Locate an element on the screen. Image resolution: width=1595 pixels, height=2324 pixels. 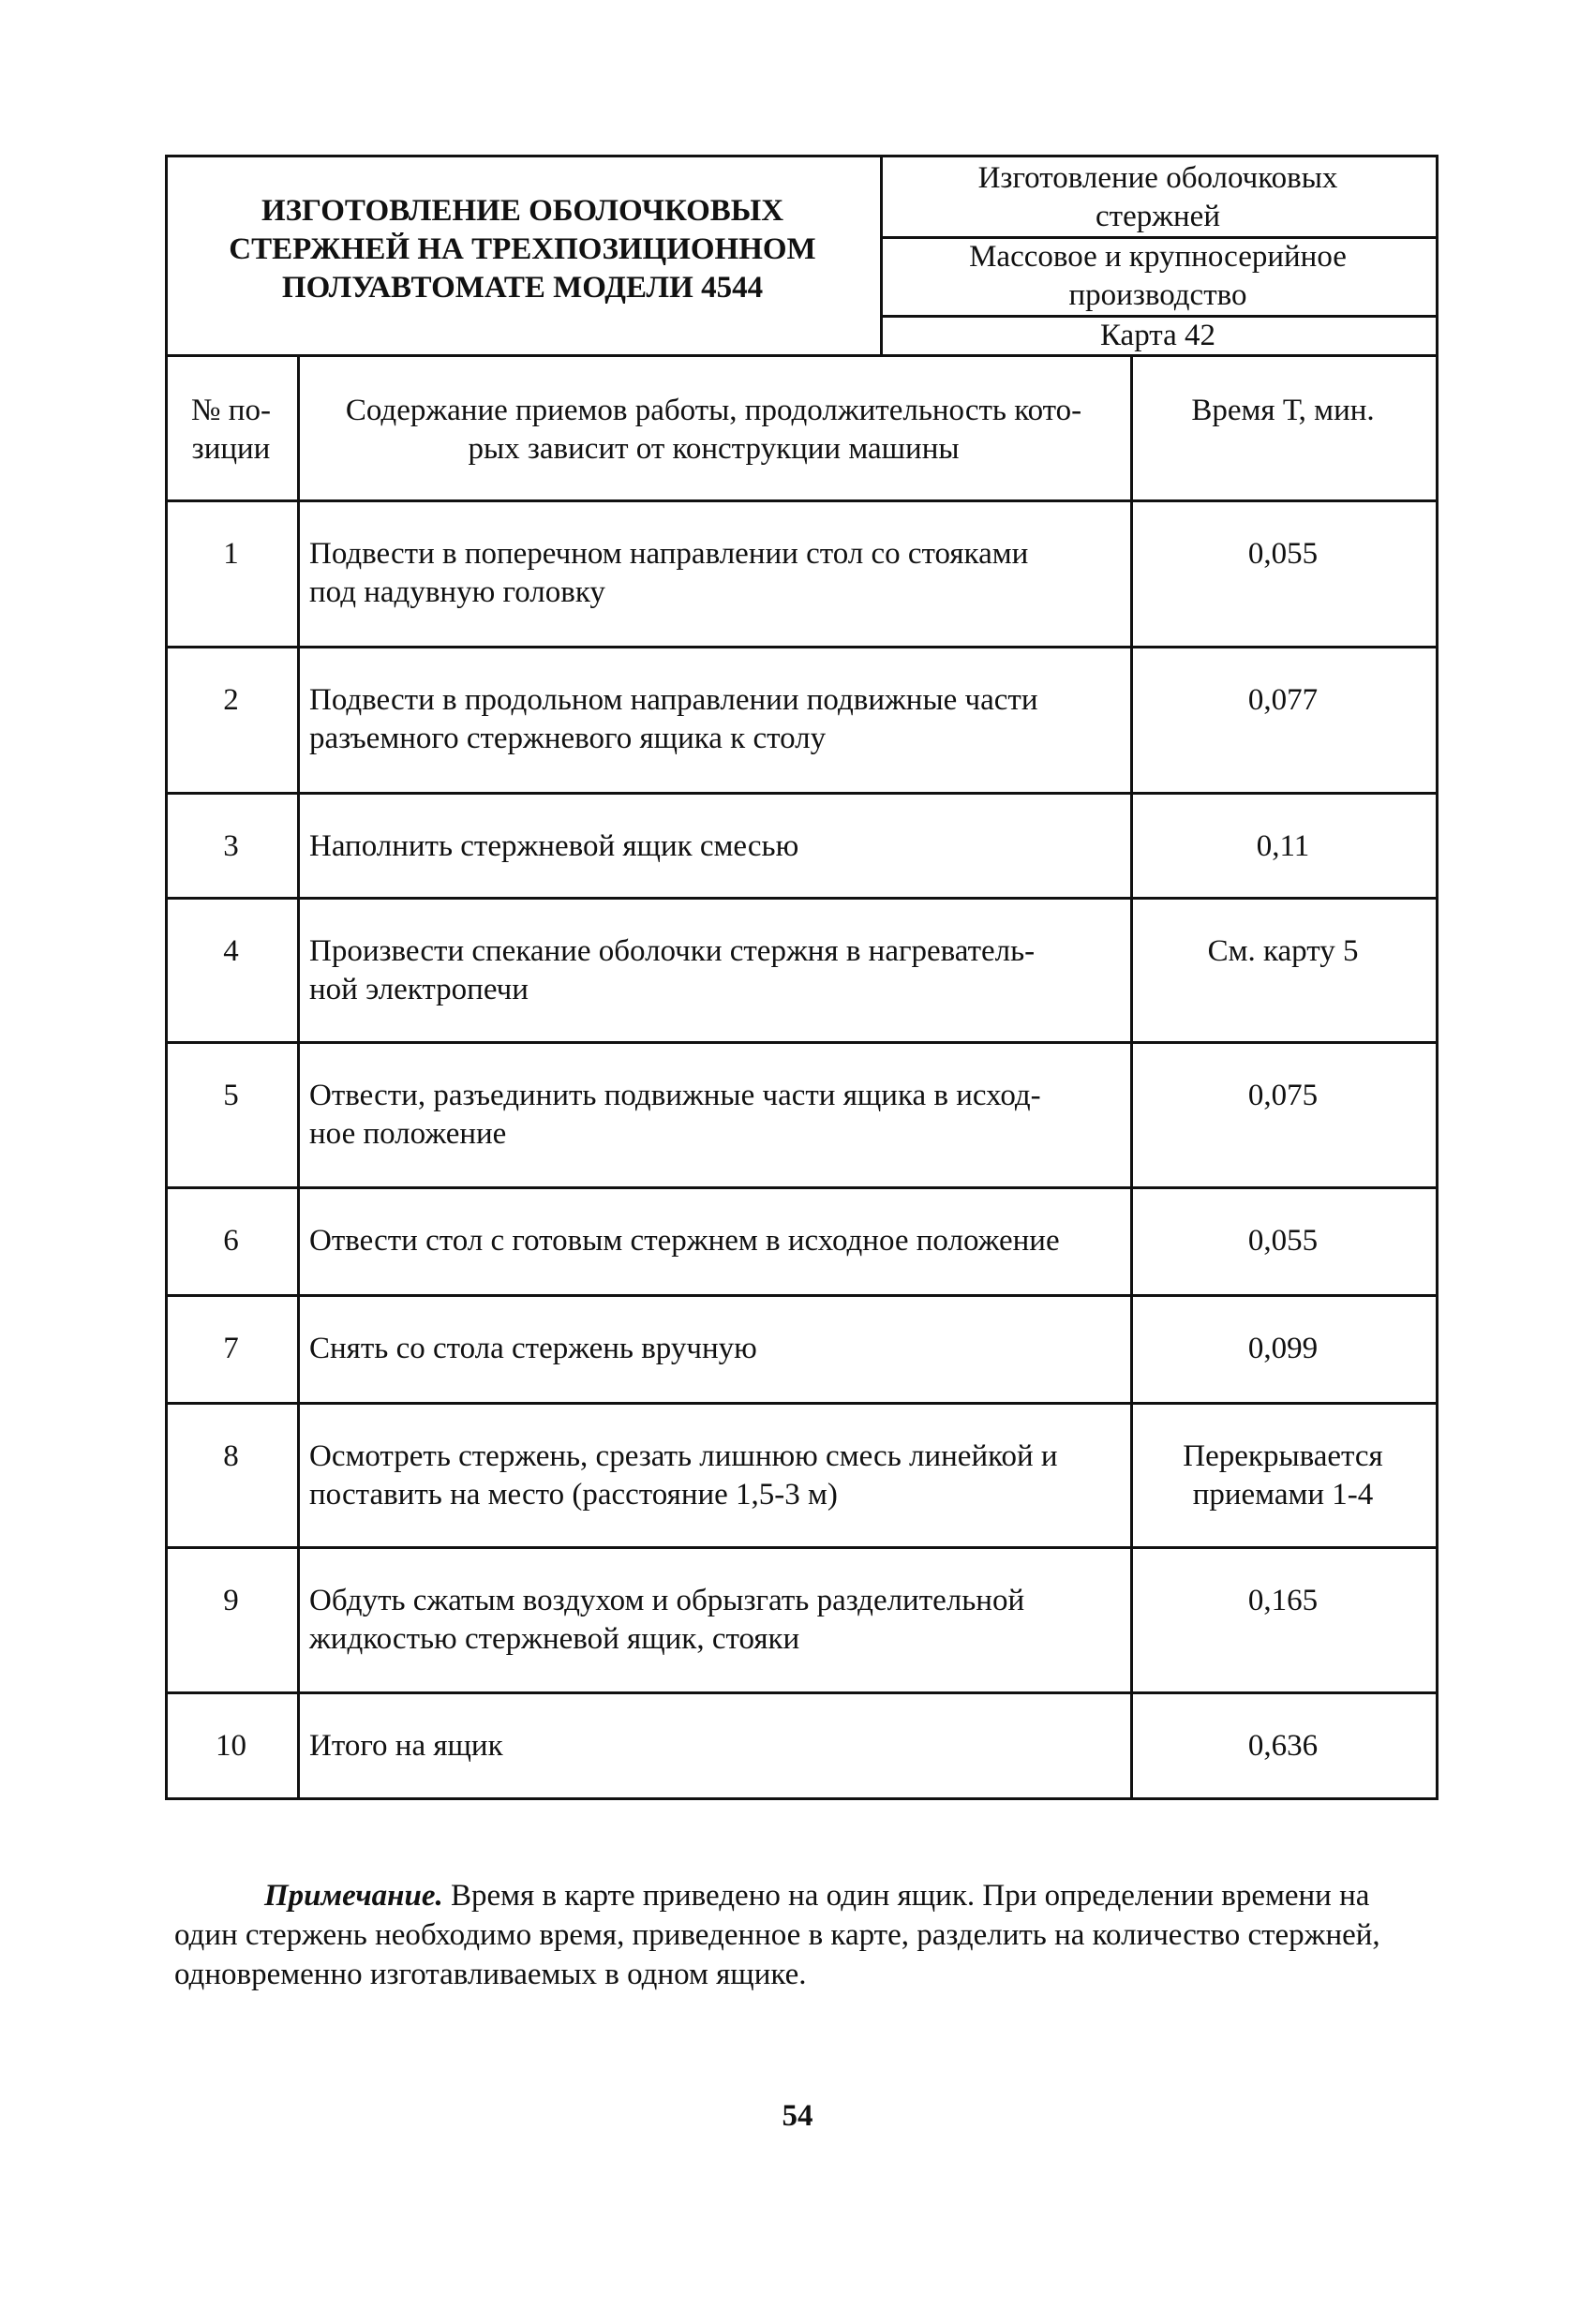
row-content-line: жидкостью стержневой ящик, стояки is located at coordinates (554, 1639).